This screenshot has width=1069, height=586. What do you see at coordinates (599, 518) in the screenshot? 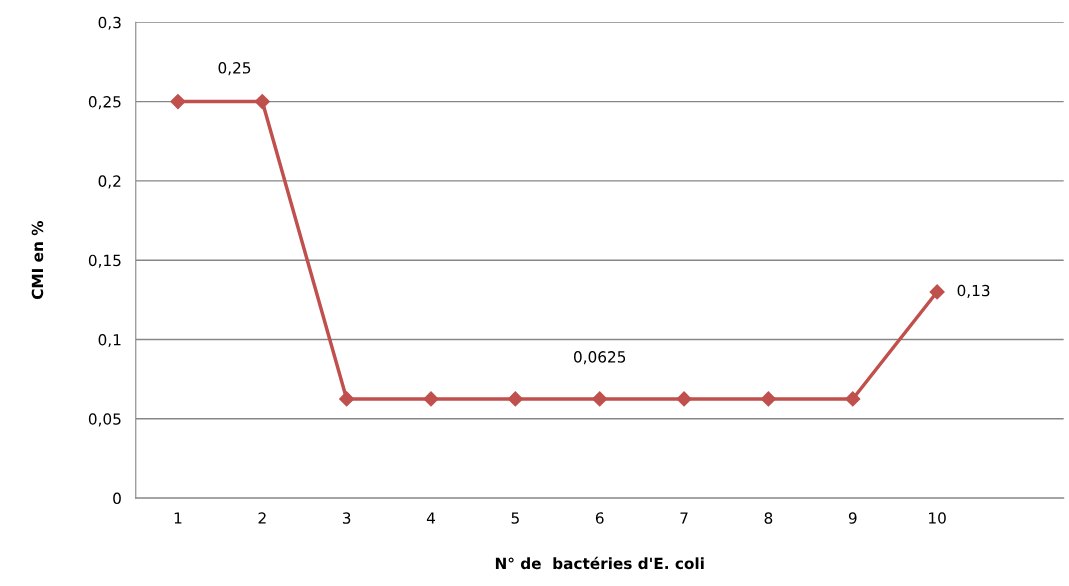
I see `x-tick-label: 6` at bounding box center [599, 518].